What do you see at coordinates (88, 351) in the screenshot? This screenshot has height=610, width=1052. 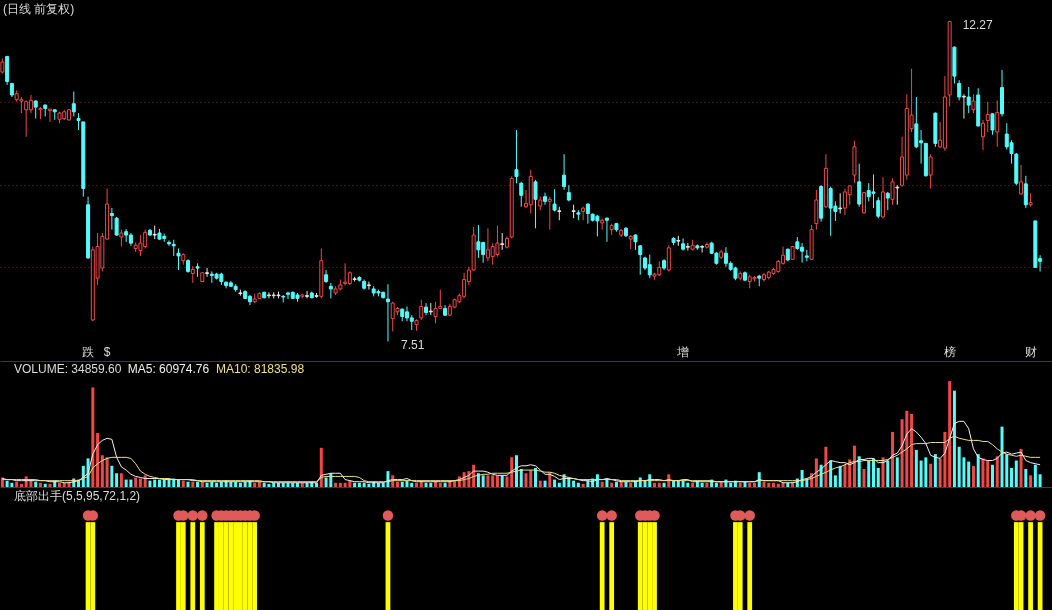 I see `x-tick-label: 跌` at bounding box center [88, 351].